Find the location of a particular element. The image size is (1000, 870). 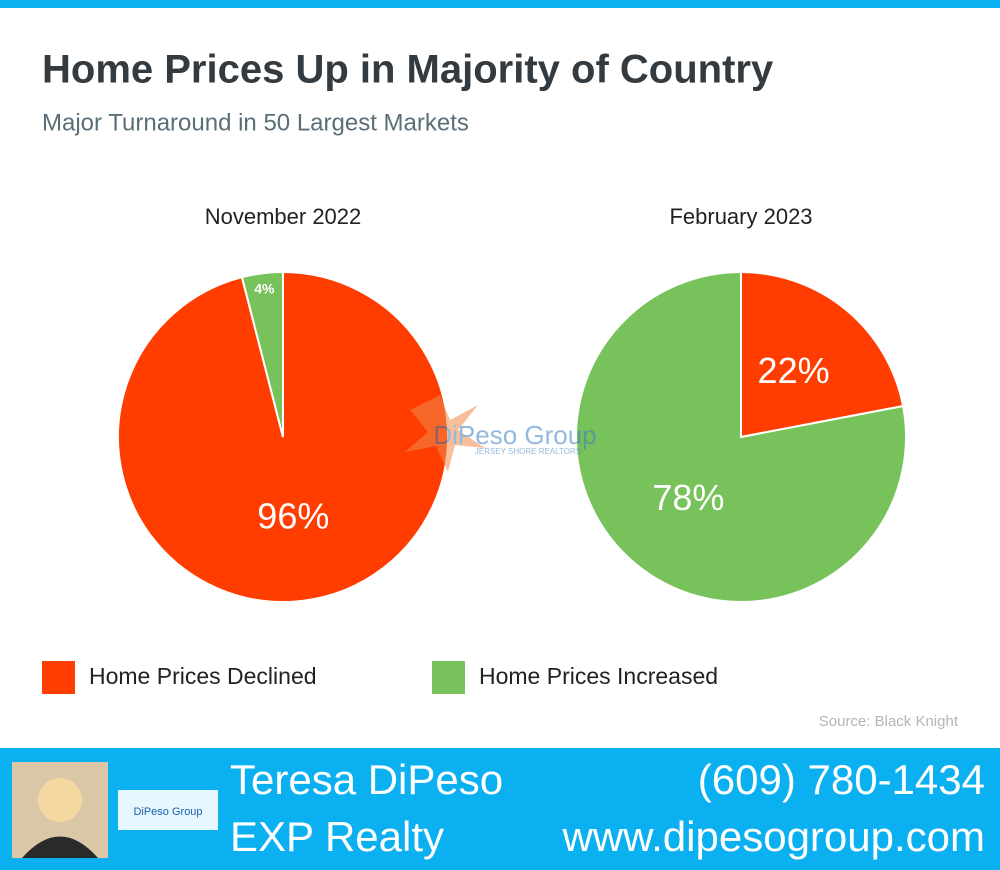

footer-logo is located at coordinates (168, 810).